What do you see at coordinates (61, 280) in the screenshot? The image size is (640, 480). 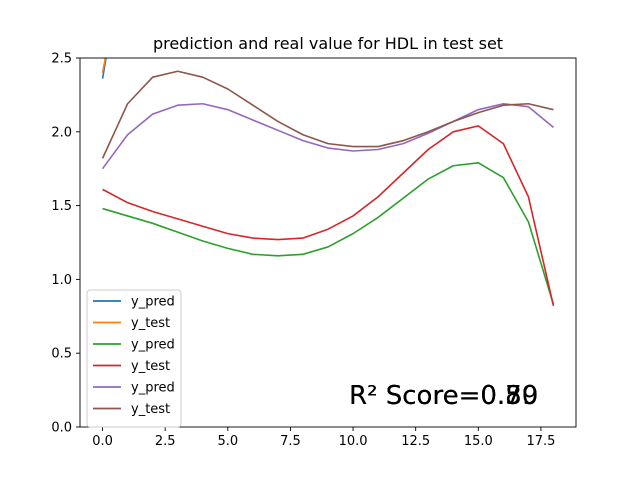 I see `y-tick-label: 1.0` at bounding box center [61, 280].